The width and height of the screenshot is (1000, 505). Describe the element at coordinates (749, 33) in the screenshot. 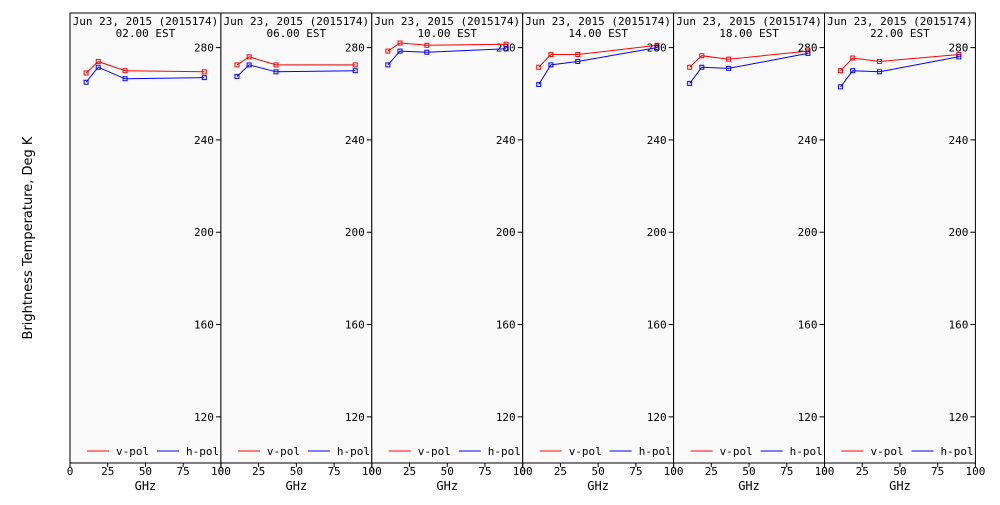

I see `panel-subtitle: 18.00 EST` at that location.